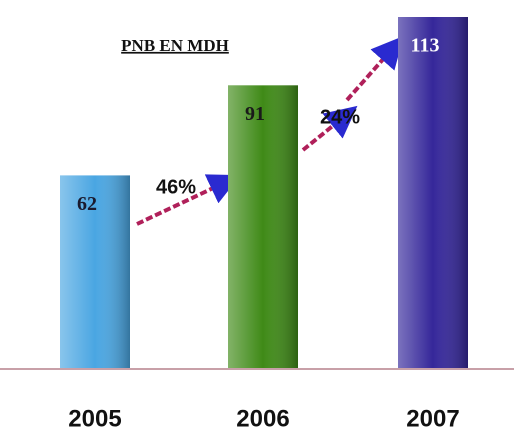 This screenshot has height=437, width=514. I want to click on x-tick-label: 2007, so click(432, 418).